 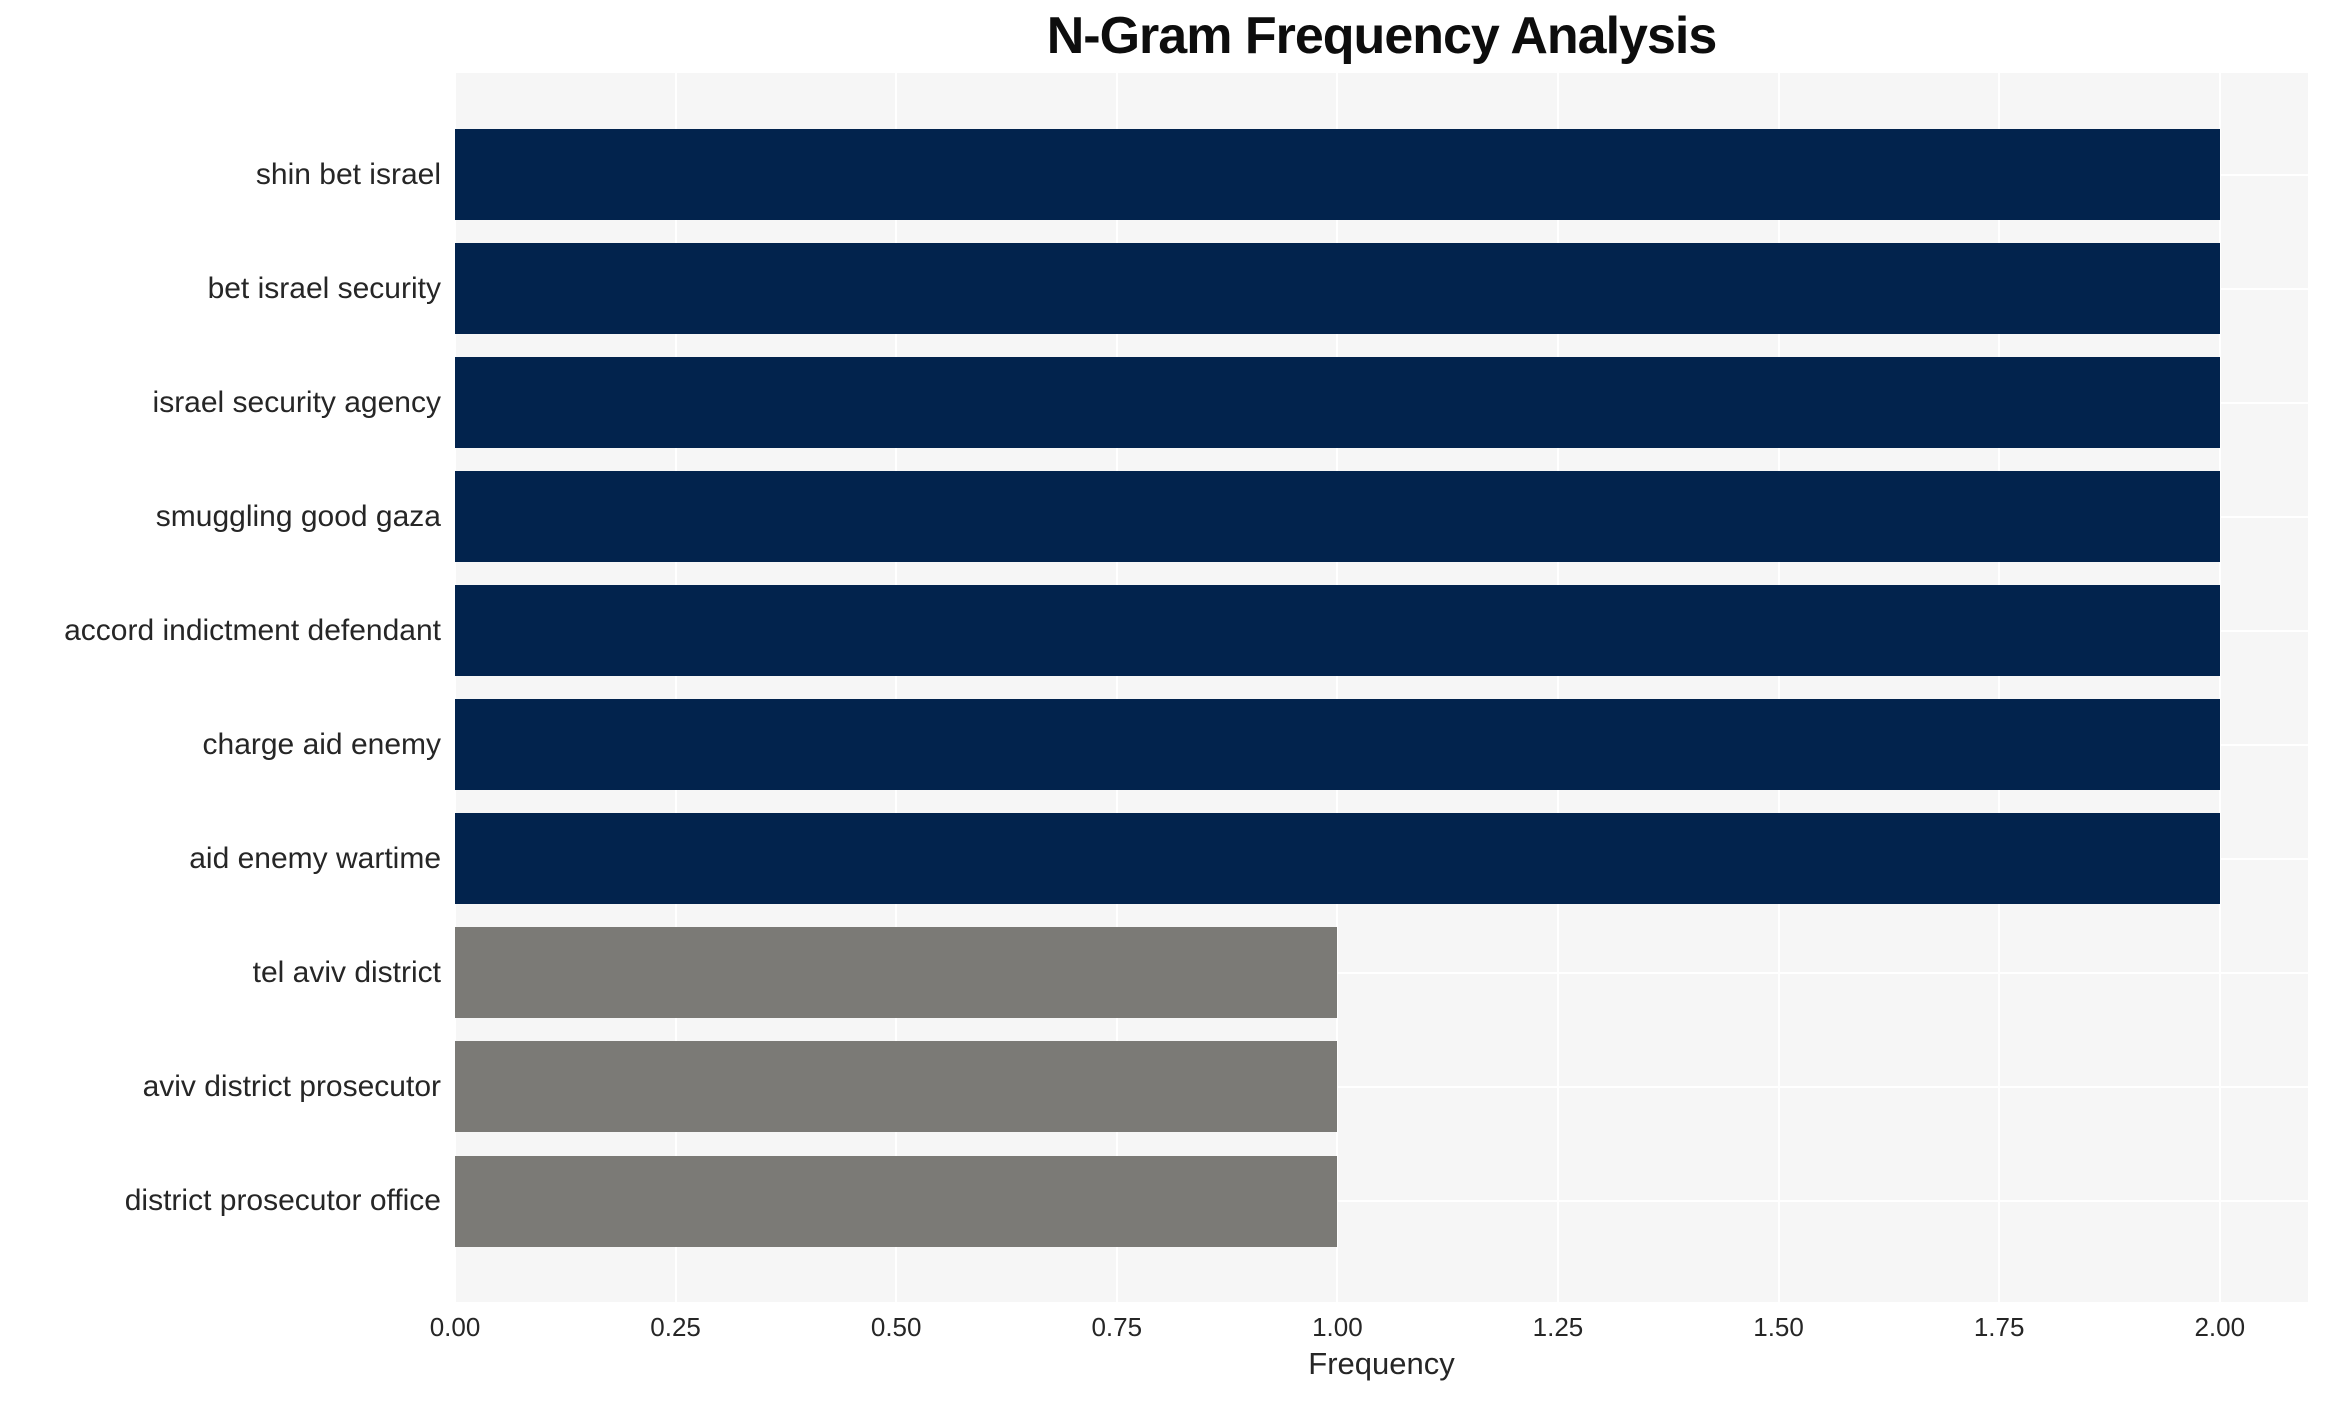 I want to click on x-tick-label: 1.25, so click(x=1558, y=1327).